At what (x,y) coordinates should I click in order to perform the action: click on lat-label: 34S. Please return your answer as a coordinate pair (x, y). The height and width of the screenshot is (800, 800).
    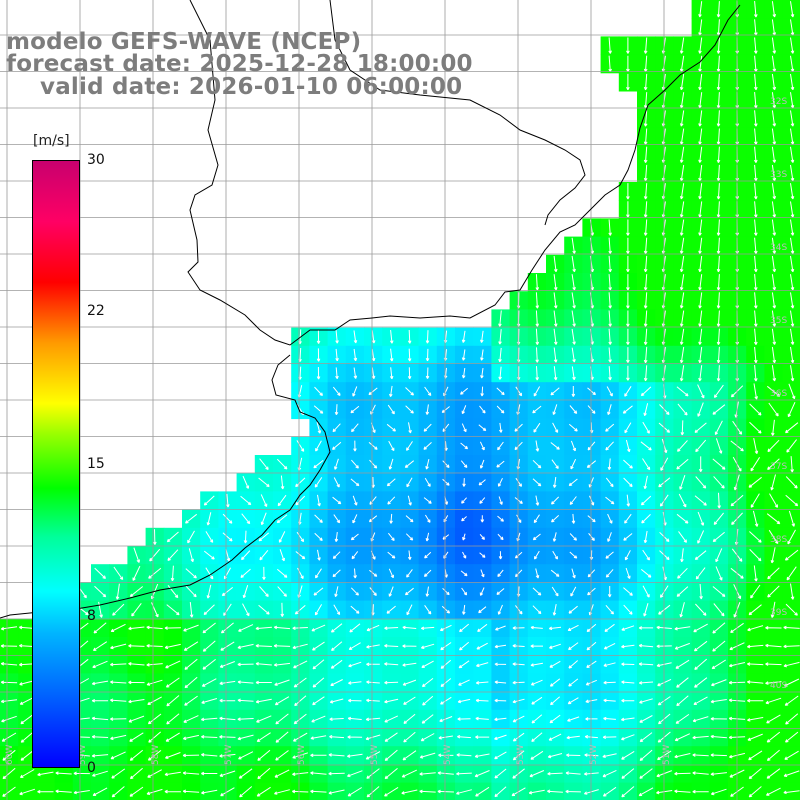
    Looking at the image, I should click on (778, 248).